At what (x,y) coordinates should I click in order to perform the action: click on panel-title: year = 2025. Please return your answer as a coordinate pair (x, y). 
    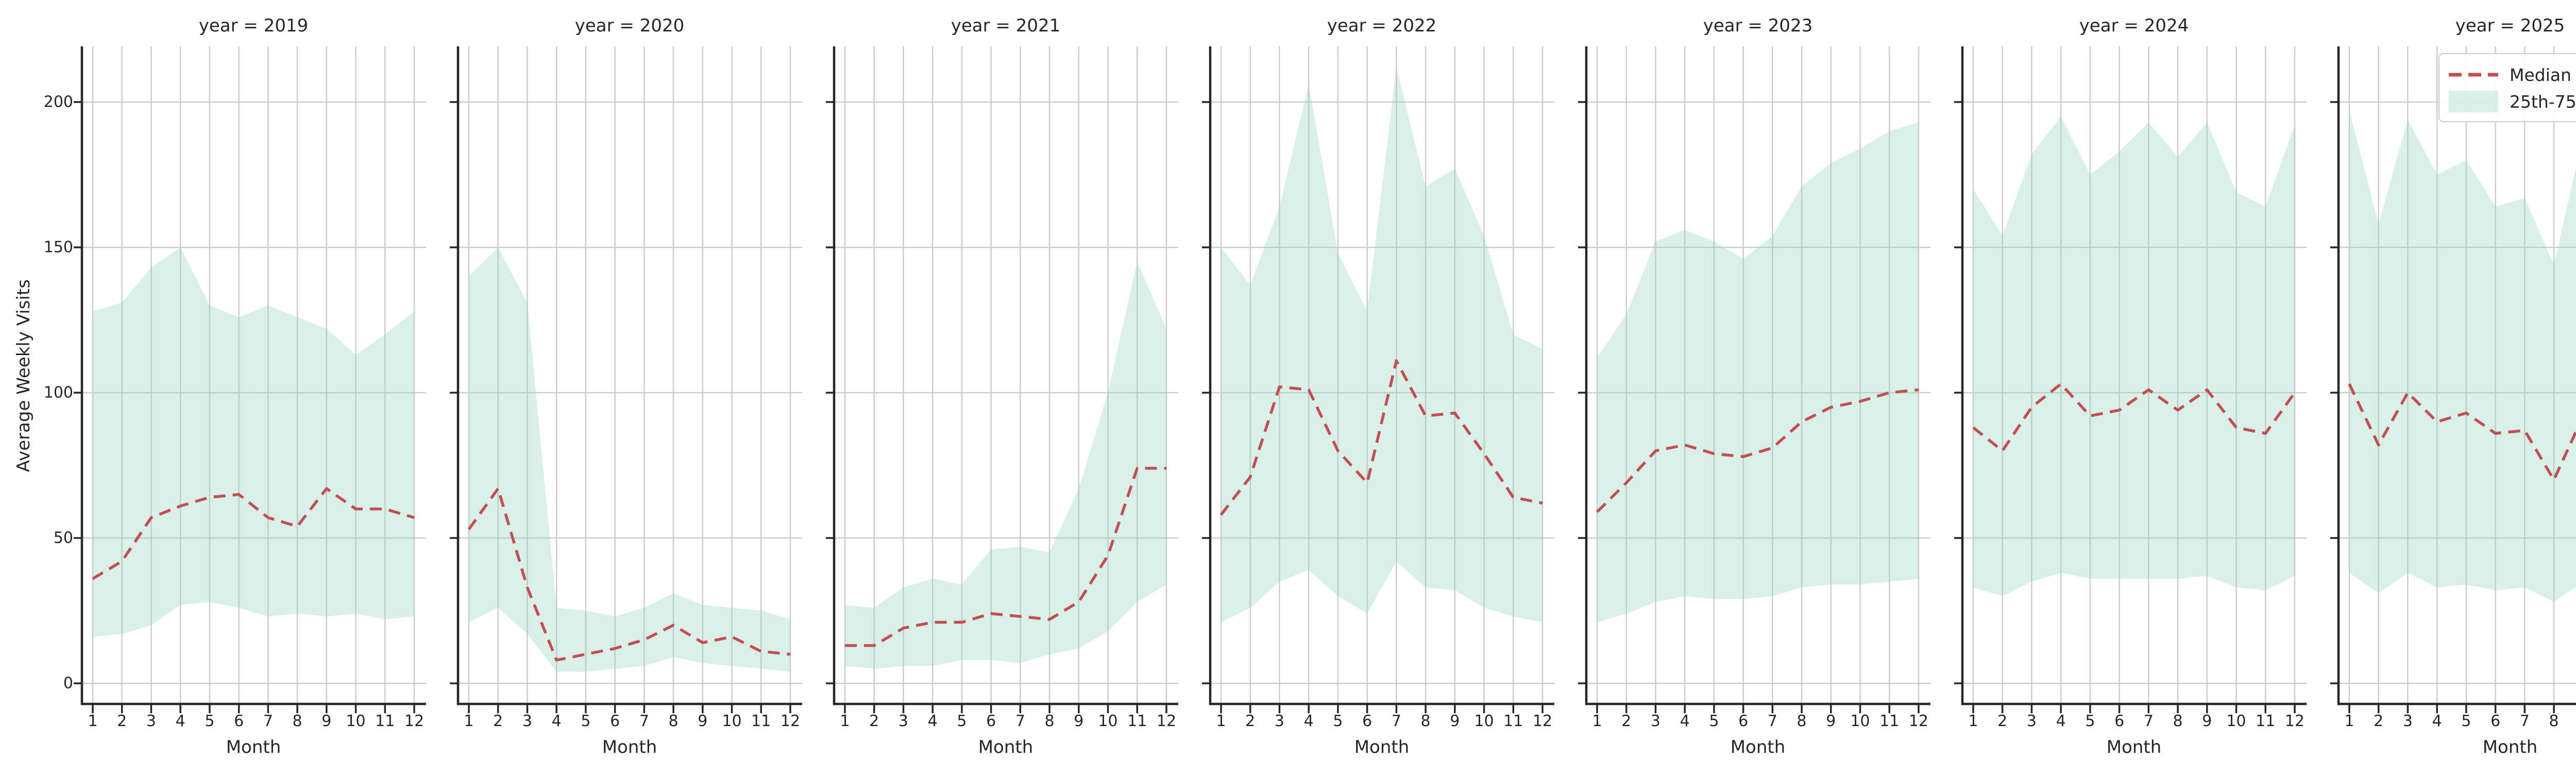
    Looking at the image, I should click on (2510, 25).